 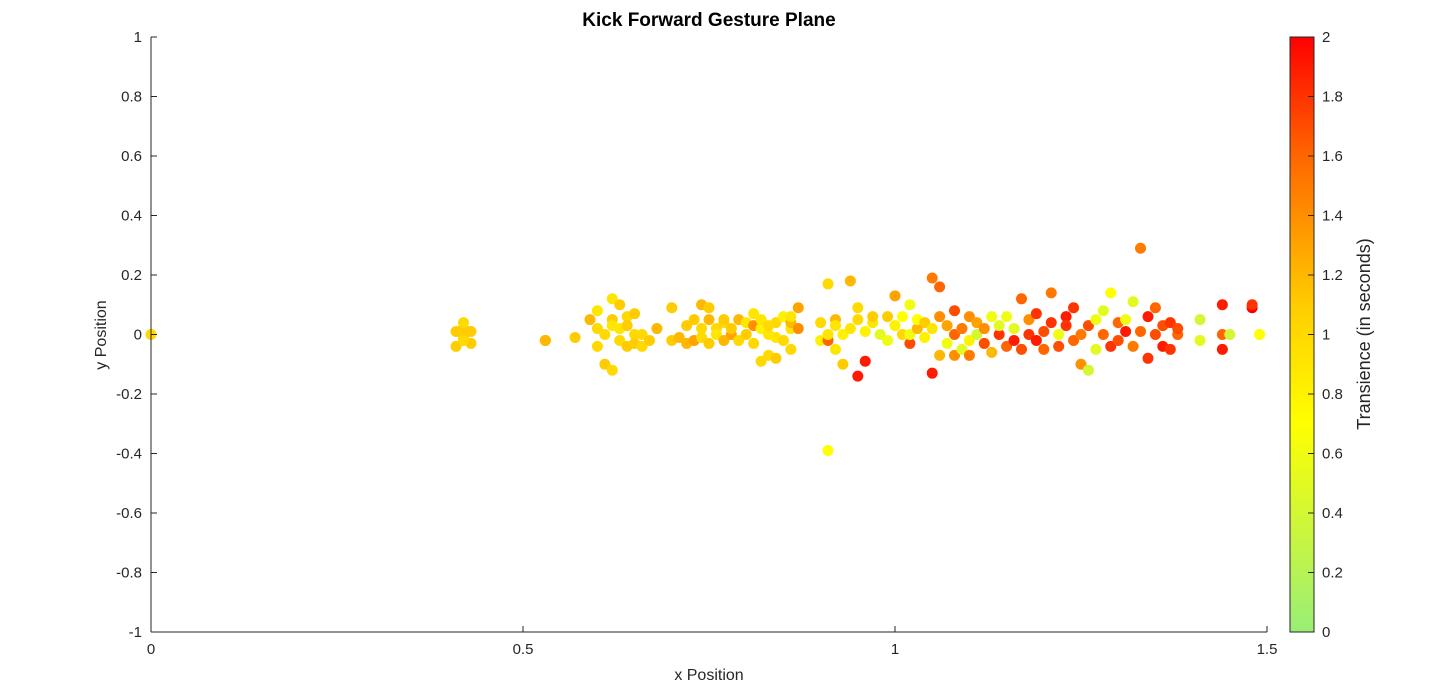 I want to click on x-tick-label: 1, so click(x=895, y=649).